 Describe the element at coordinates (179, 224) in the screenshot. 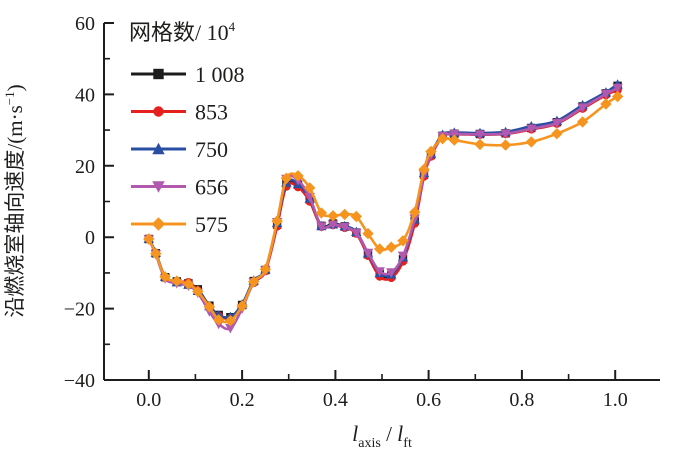

I see `legend-item-575: 575` at that location.